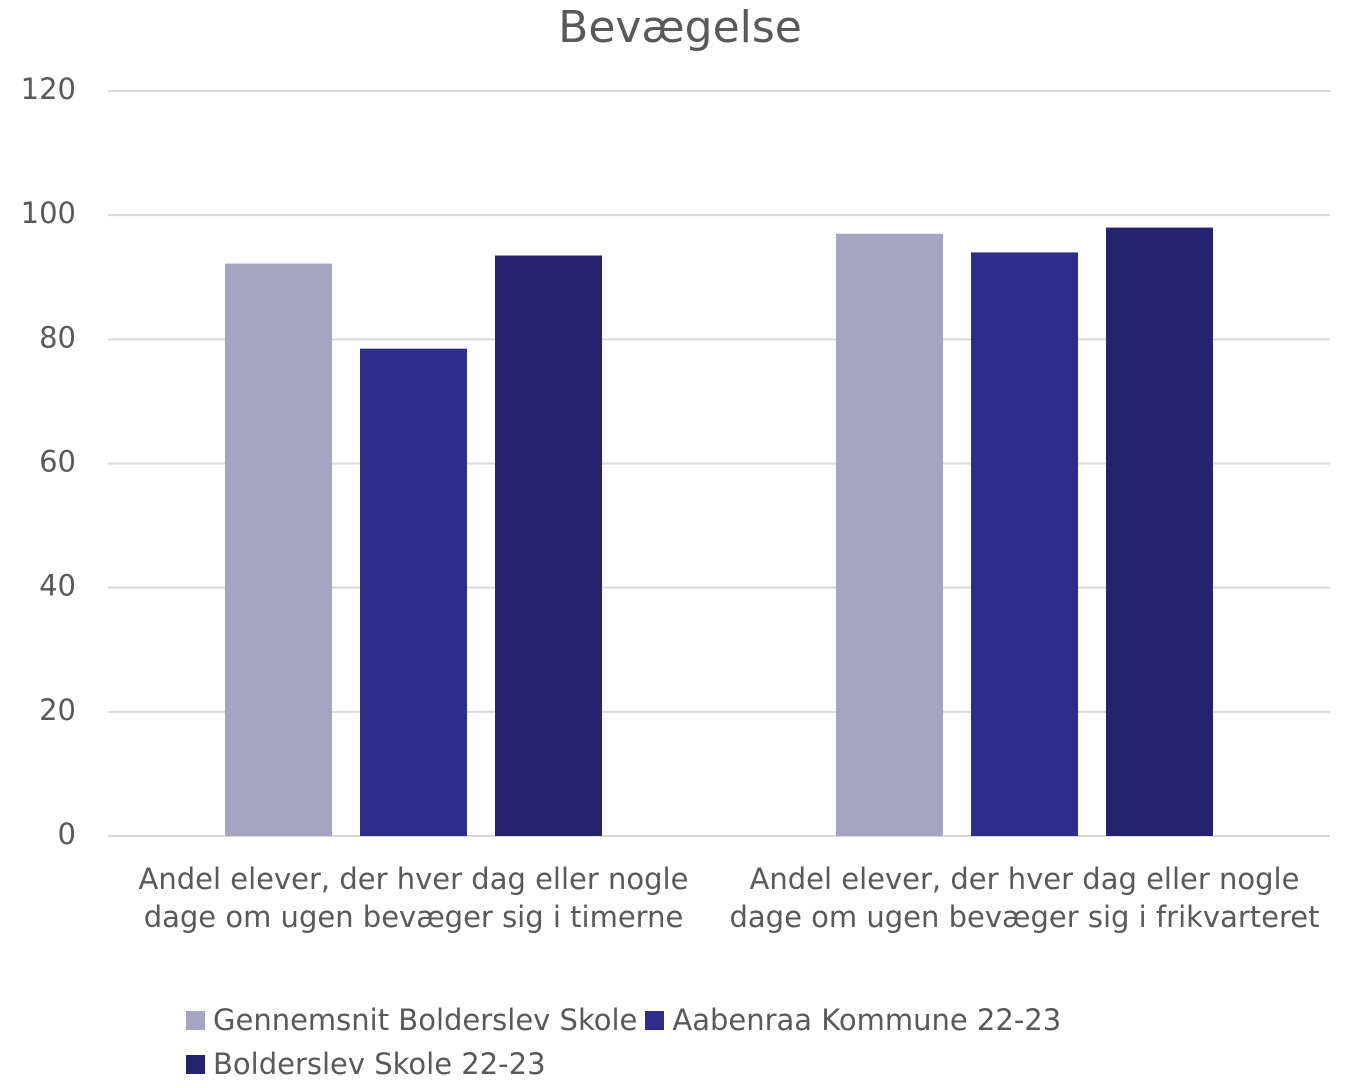 Image resolution: width=1350 pixels, height=1088 pixels. I want to click on y-tick-label: 80, so click(57, 337).